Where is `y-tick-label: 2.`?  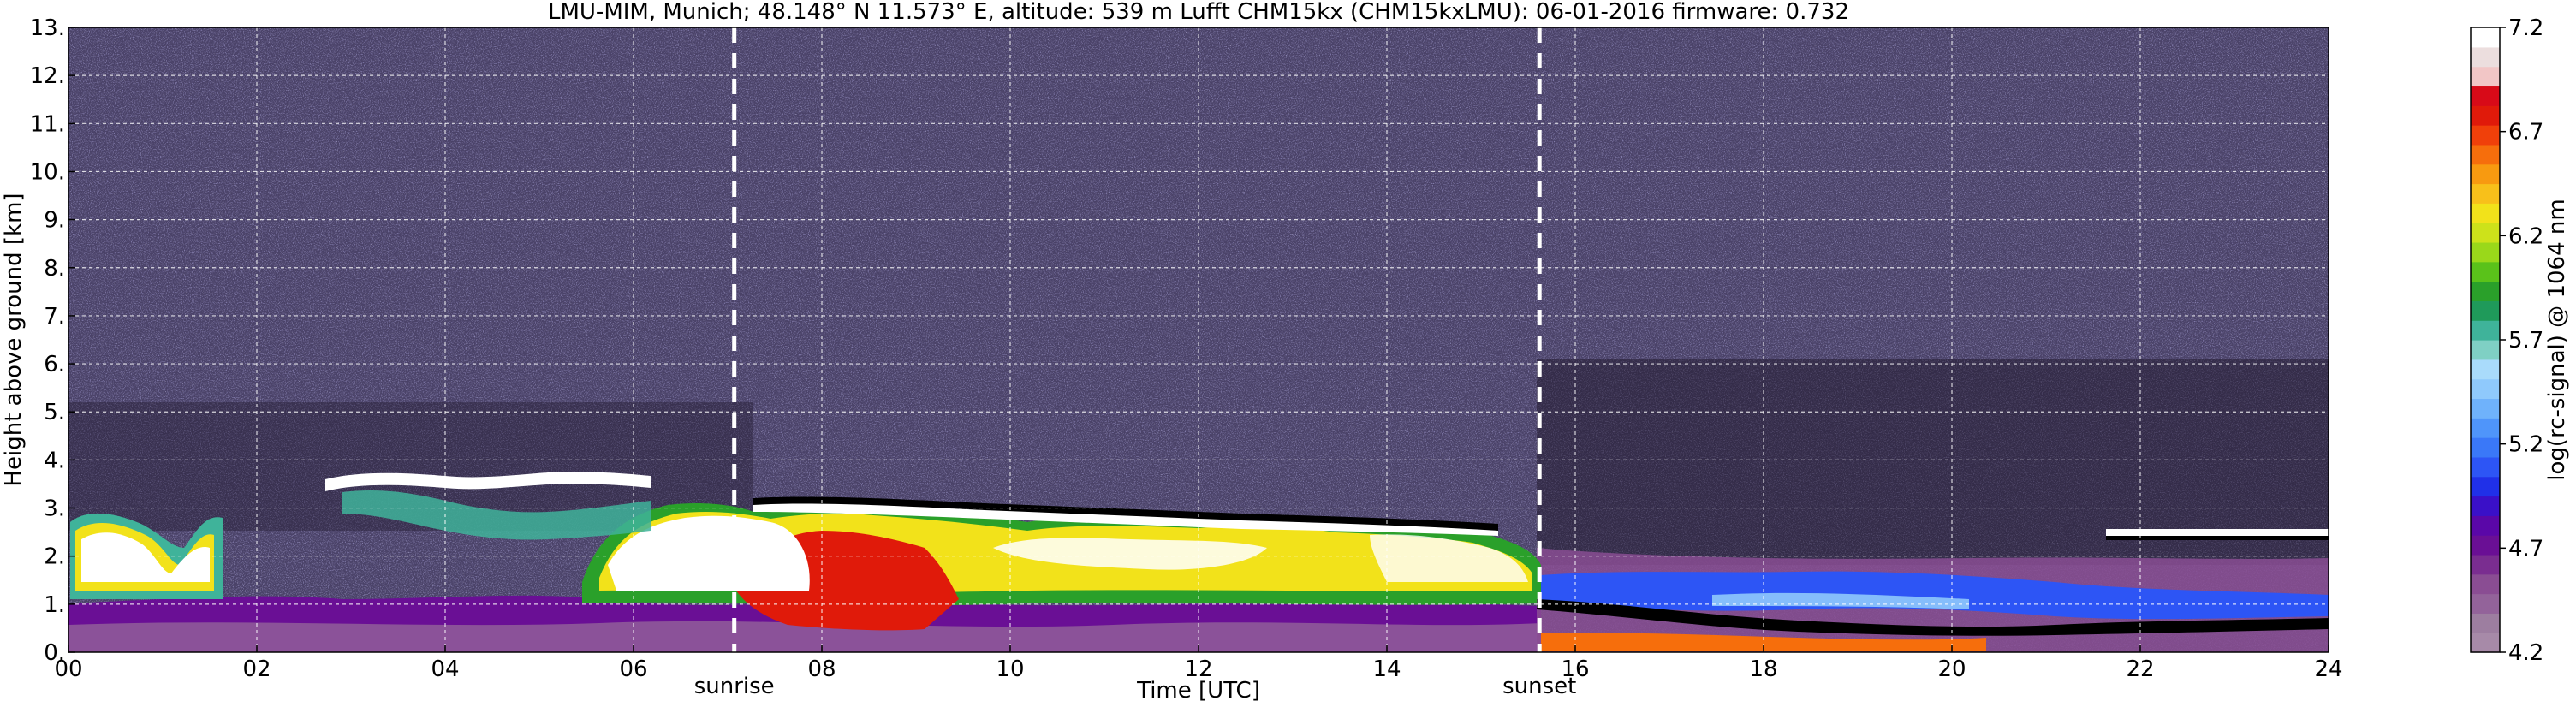 y-tick-label: 2. is located at coordinates (55, 557).